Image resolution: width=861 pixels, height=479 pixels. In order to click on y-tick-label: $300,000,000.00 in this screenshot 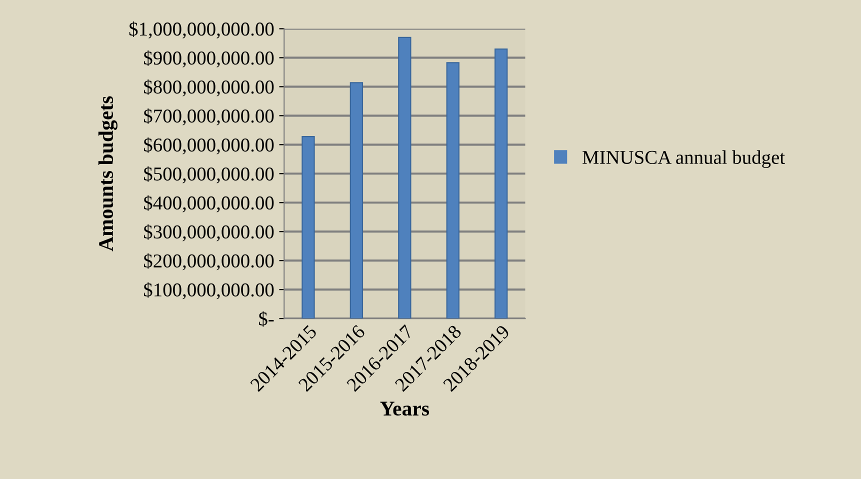, I will do `click(209, 233)`.